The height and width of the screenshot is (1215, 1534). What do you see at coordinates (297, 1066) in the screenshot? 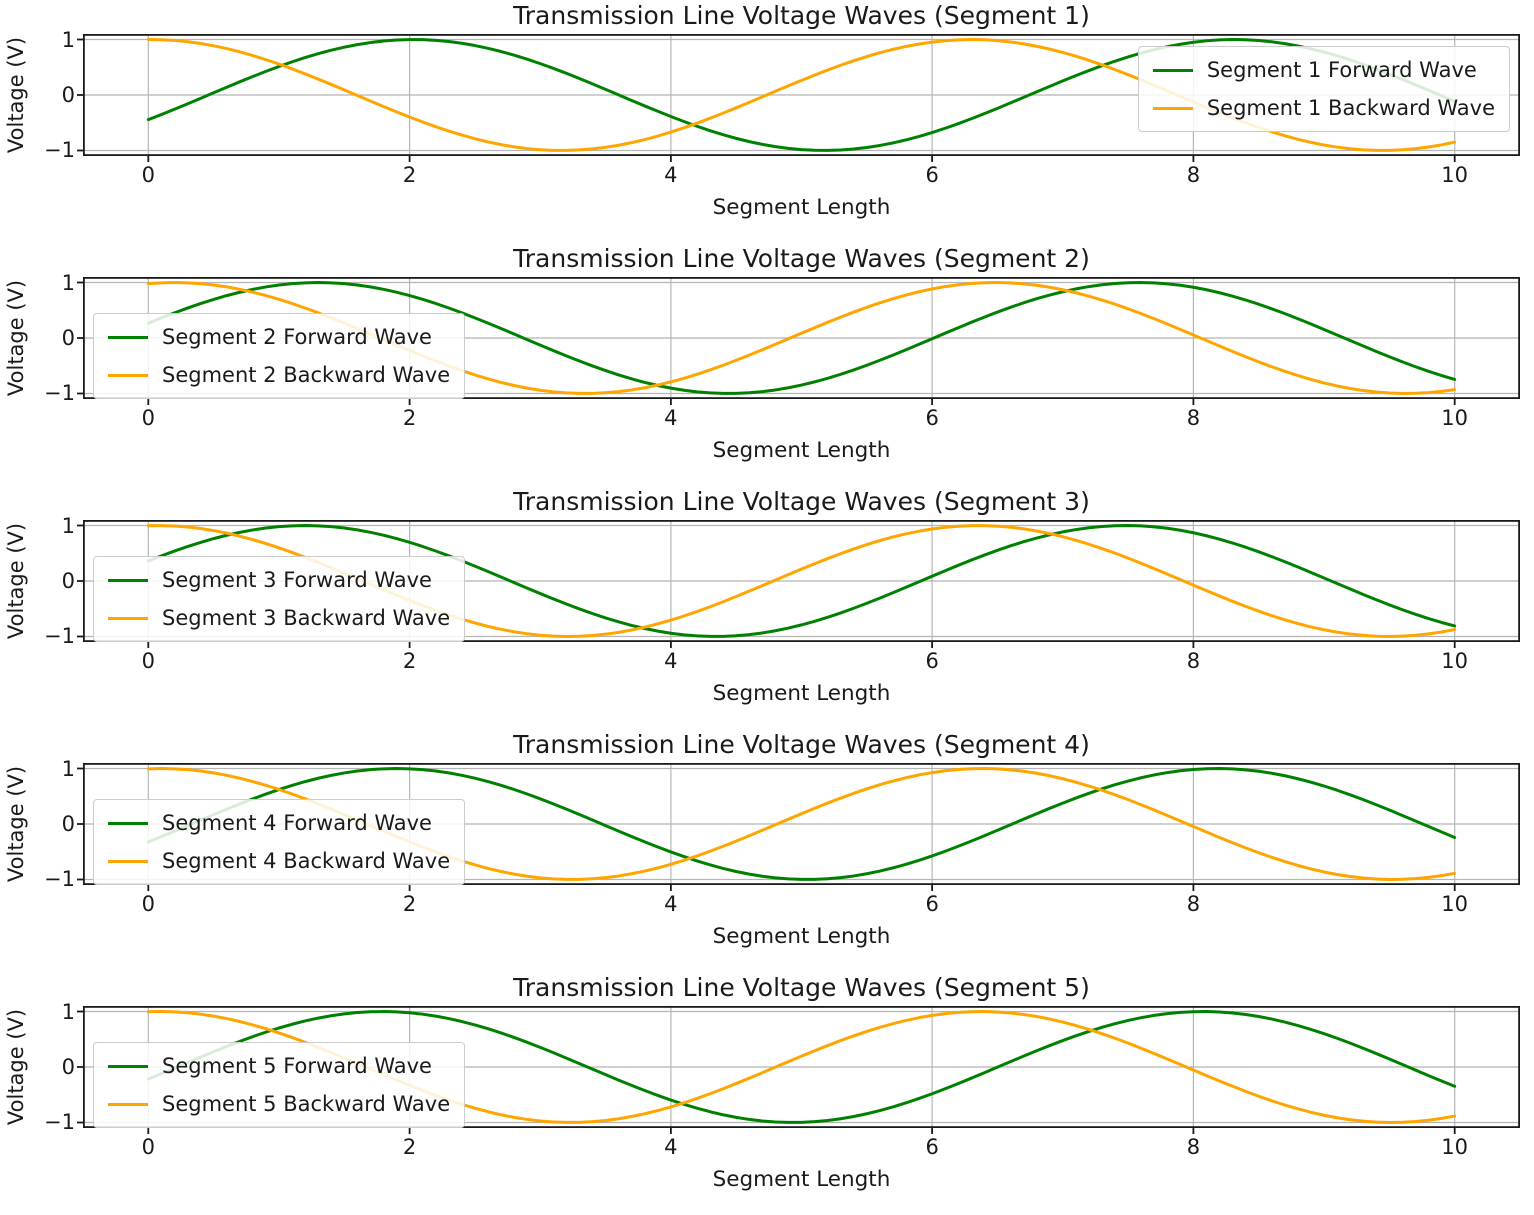
I see `legend-label: Segment 5 Forward Wave` at bounding box center [297, 1066].